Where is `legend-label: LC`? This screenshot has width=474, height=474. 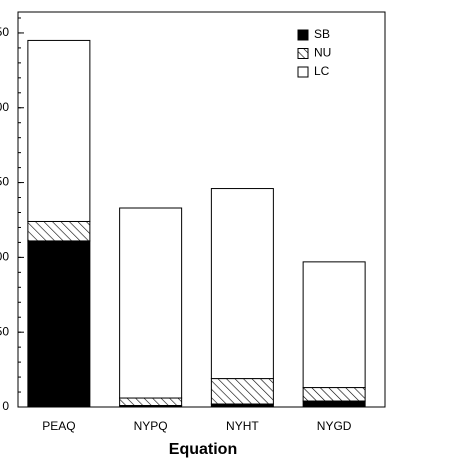
legend-label: LC is located at coordinates (322, 71).